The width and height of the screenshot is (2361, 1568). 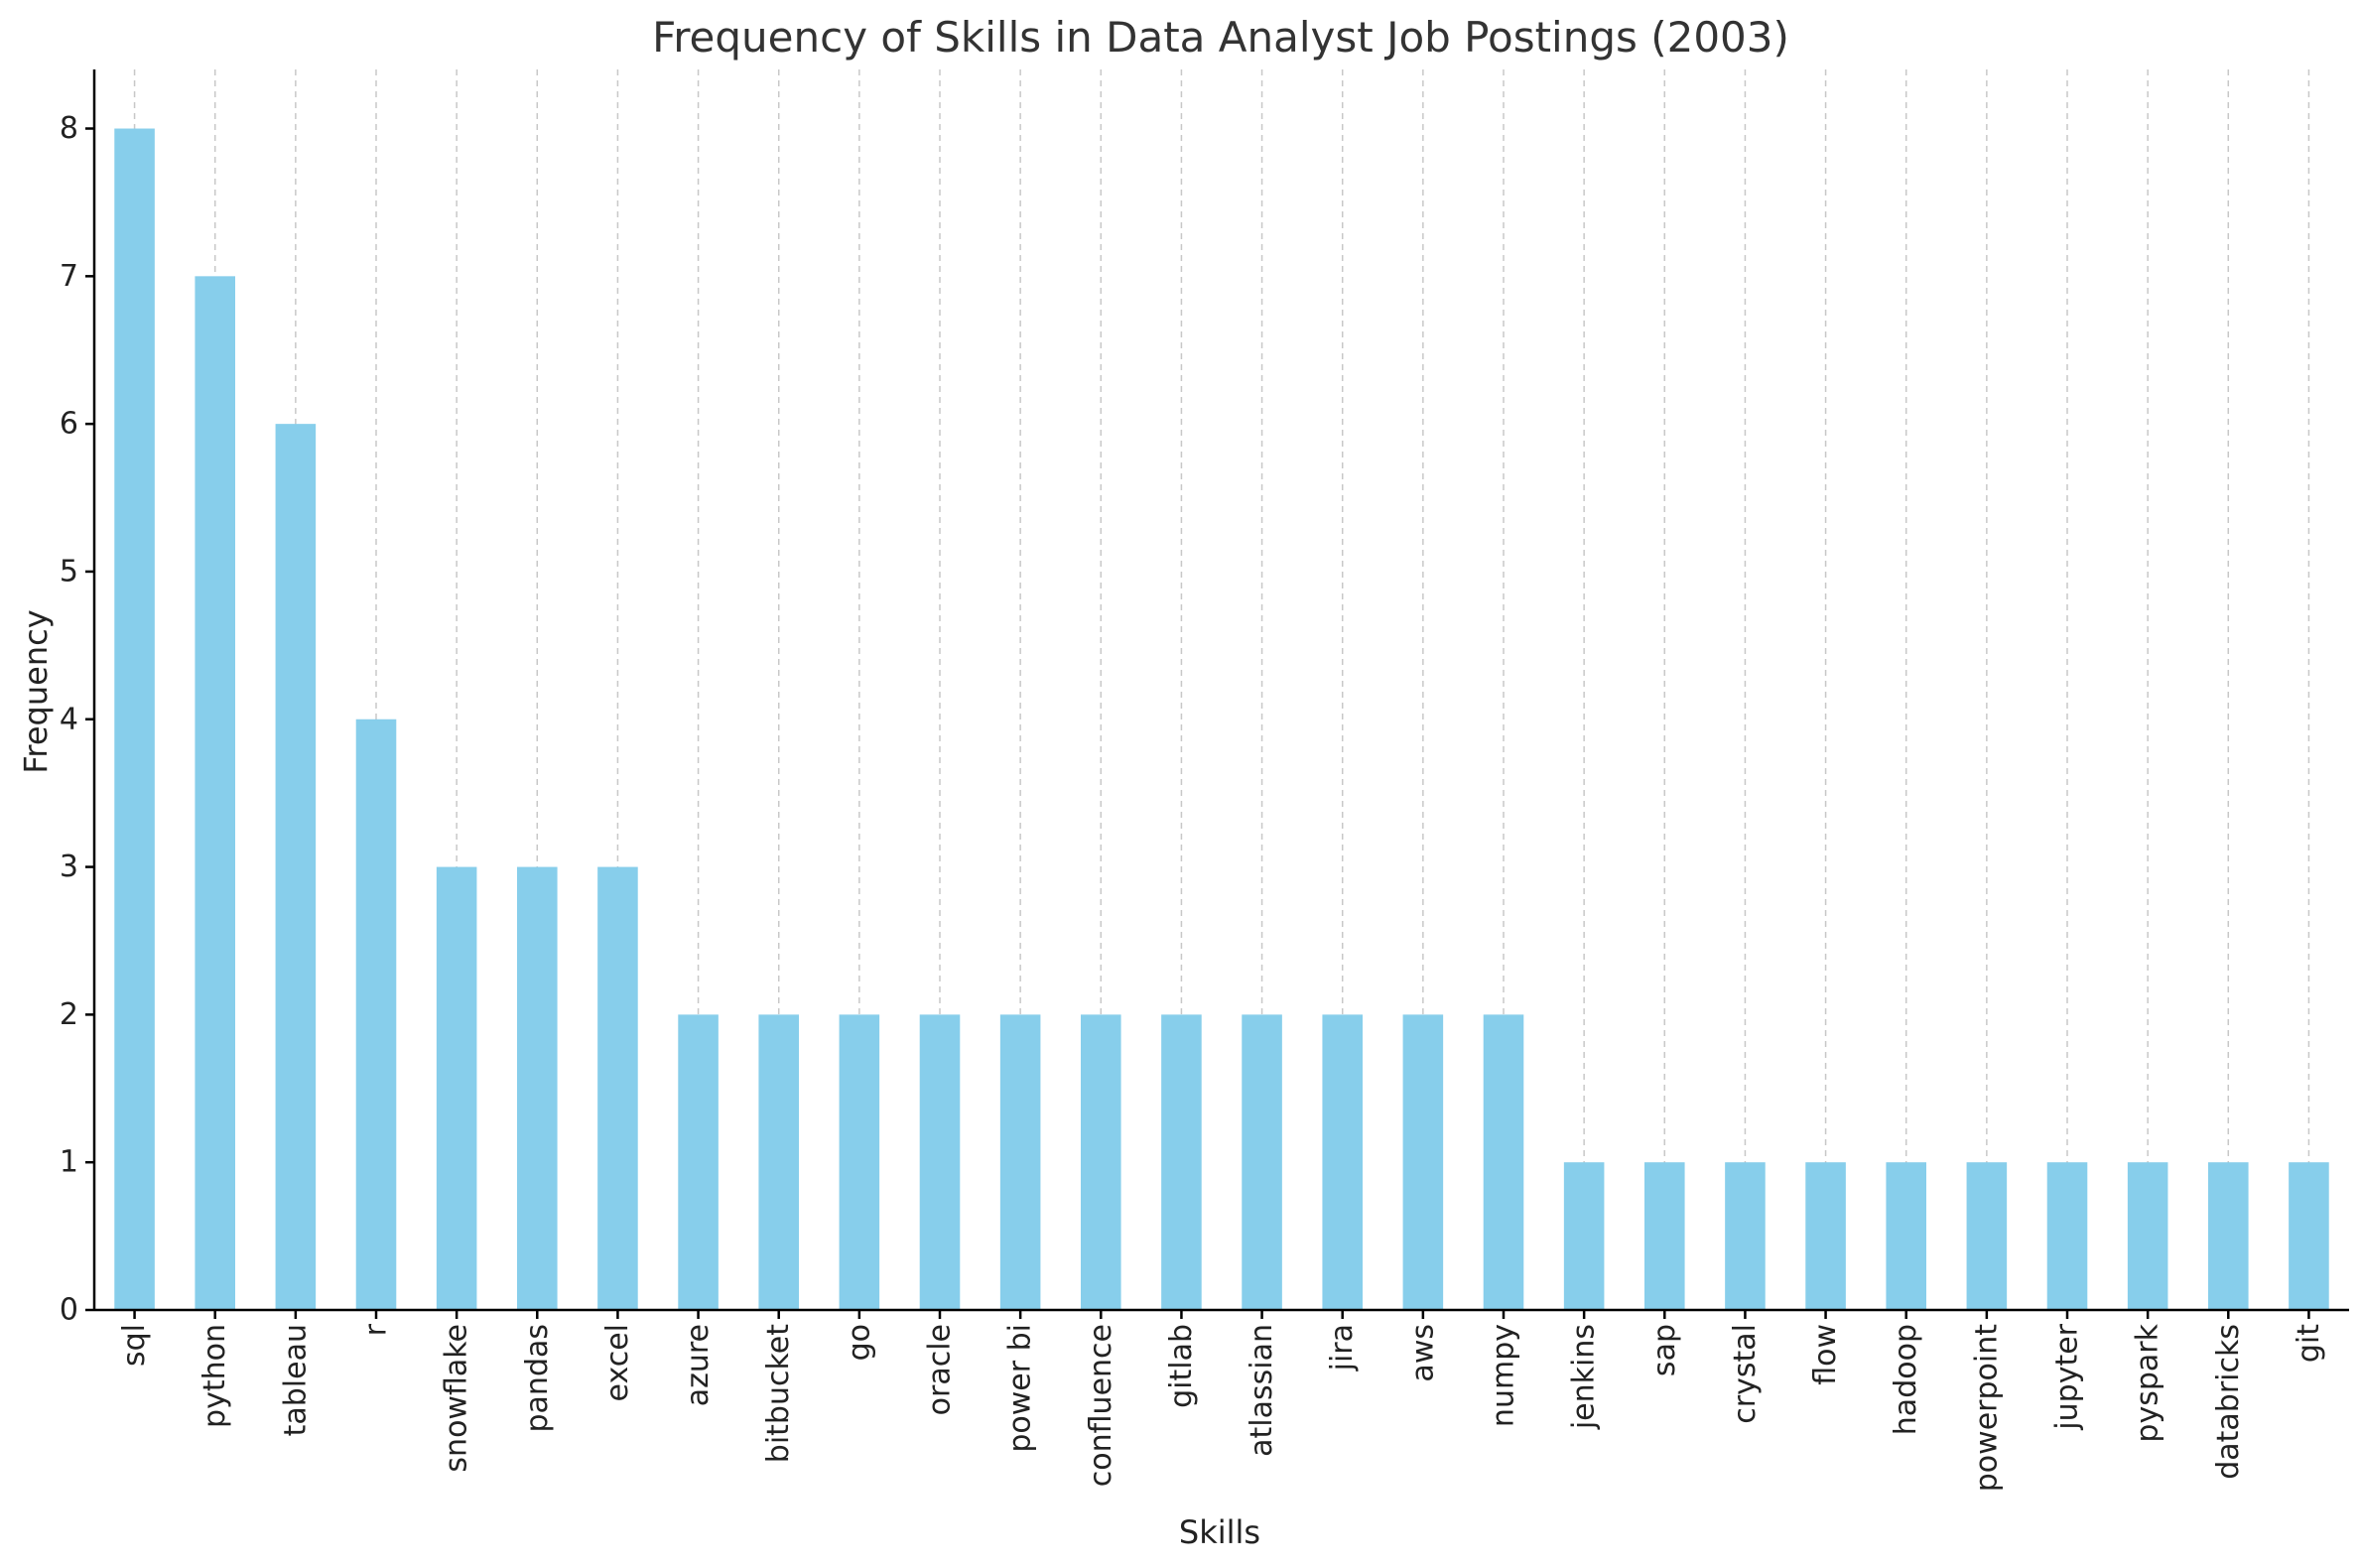 What do you see at coordinates (1584, 1377) in the screenshot?
I see `x-tick-label-jenkins: jenkins` at bounding box center [1584, 1377].